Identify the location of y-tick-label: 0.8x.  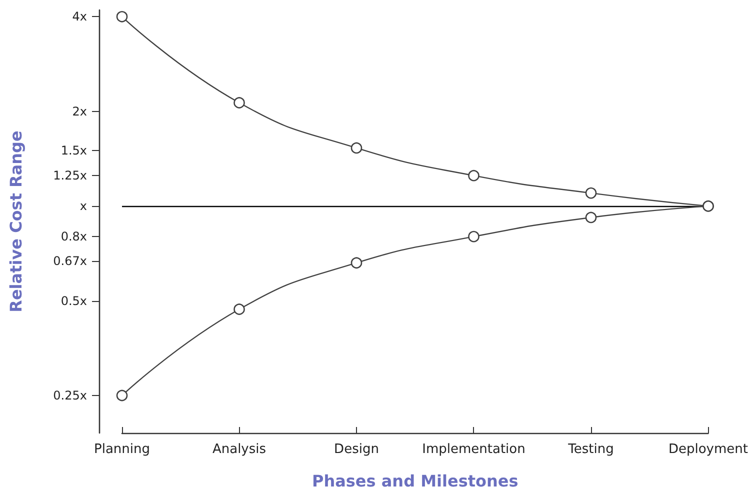
(73, 237).